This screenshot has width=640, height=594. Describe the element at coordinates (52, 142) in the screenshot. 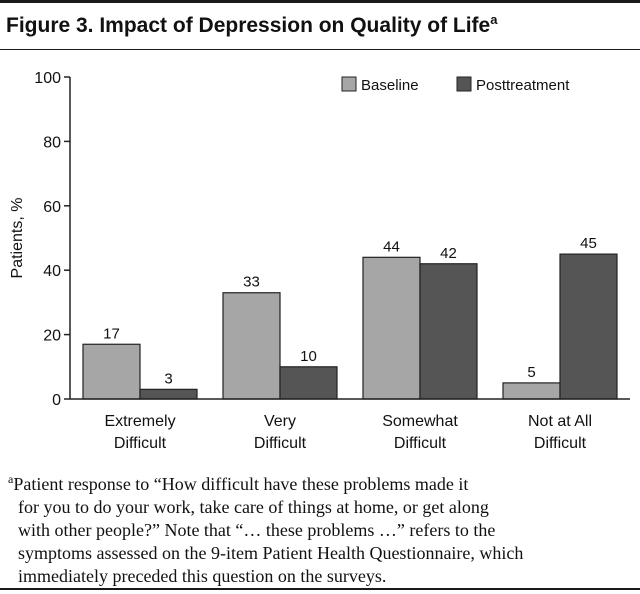

I see `y-tick-label: 80` at that location.